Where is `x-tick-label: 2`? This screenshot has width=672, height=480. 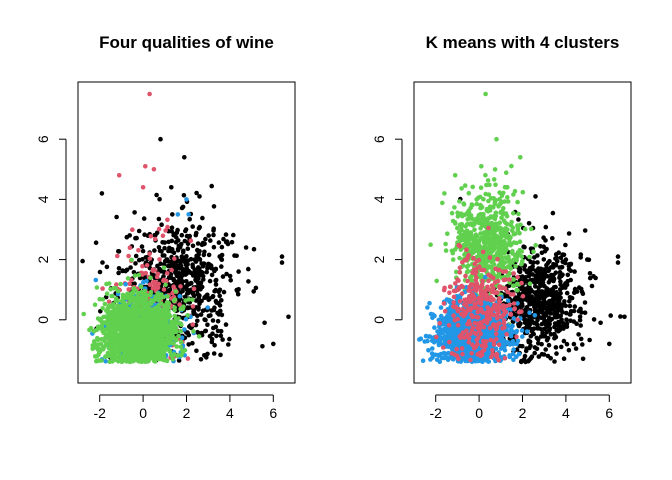
x-tick-label: 2 is located at coordinates (187, 413).